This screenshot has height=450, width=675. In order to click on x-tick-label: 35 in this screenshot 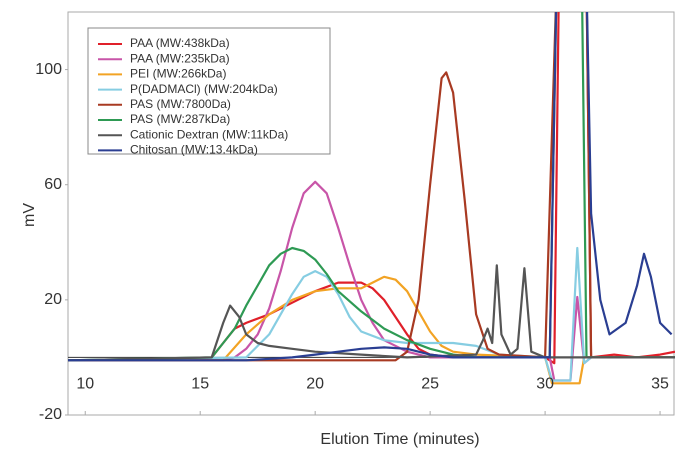, I will do `click(660, 384)`.